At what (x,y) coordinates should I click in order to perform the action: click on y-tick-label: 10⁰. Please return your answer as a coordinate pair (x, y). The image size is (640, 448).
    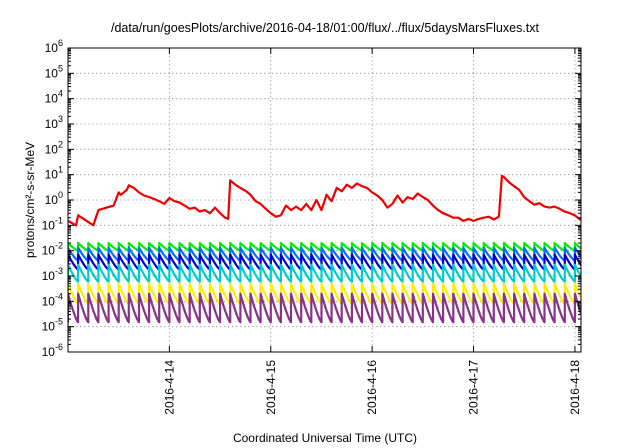
    Looking at the image, I should click on (54, 198).